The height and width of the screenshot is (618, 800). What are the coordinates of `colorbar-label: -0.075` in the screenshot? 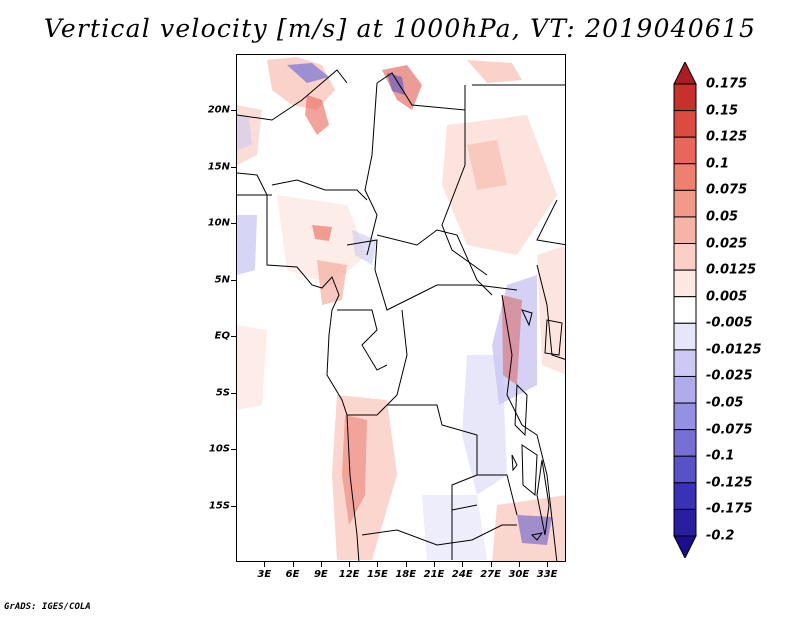 It's located at (729, 430).